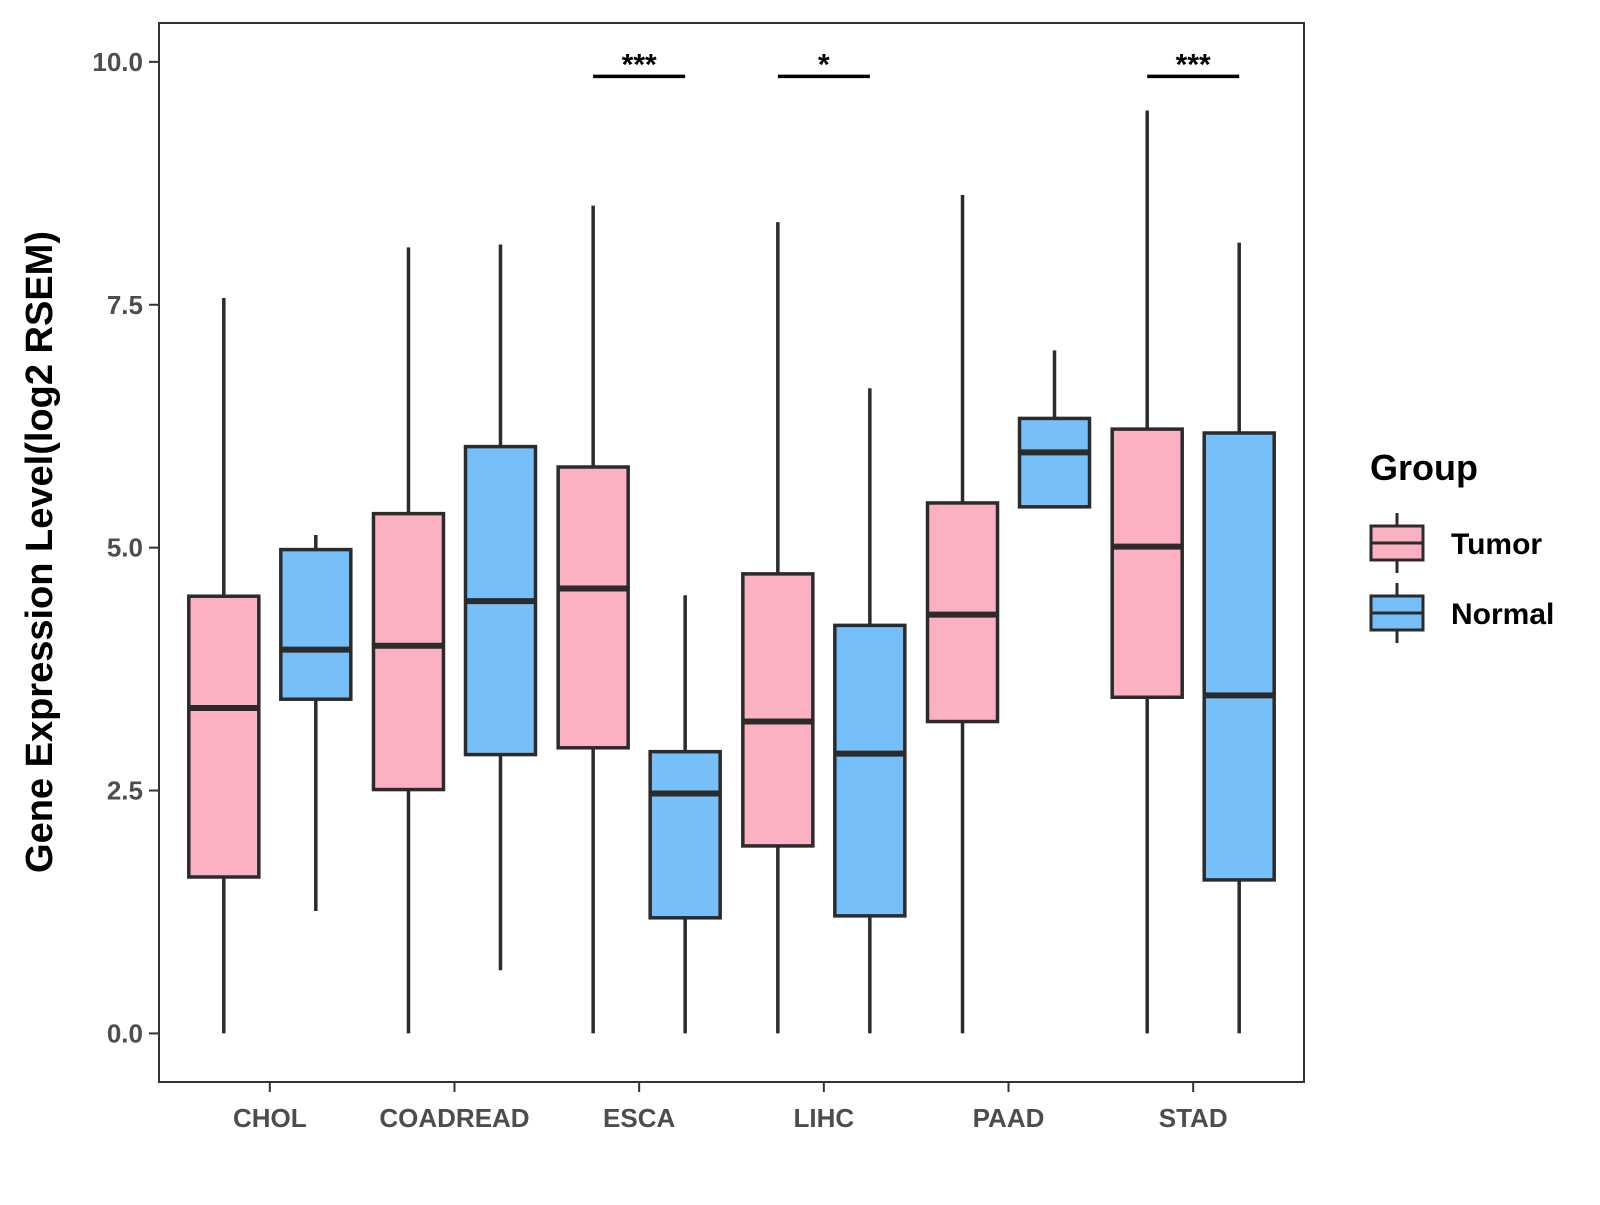 The height and width of the screenshot is (1205, 1600). I want to click on box-tumor-chol, so click(224, 665).